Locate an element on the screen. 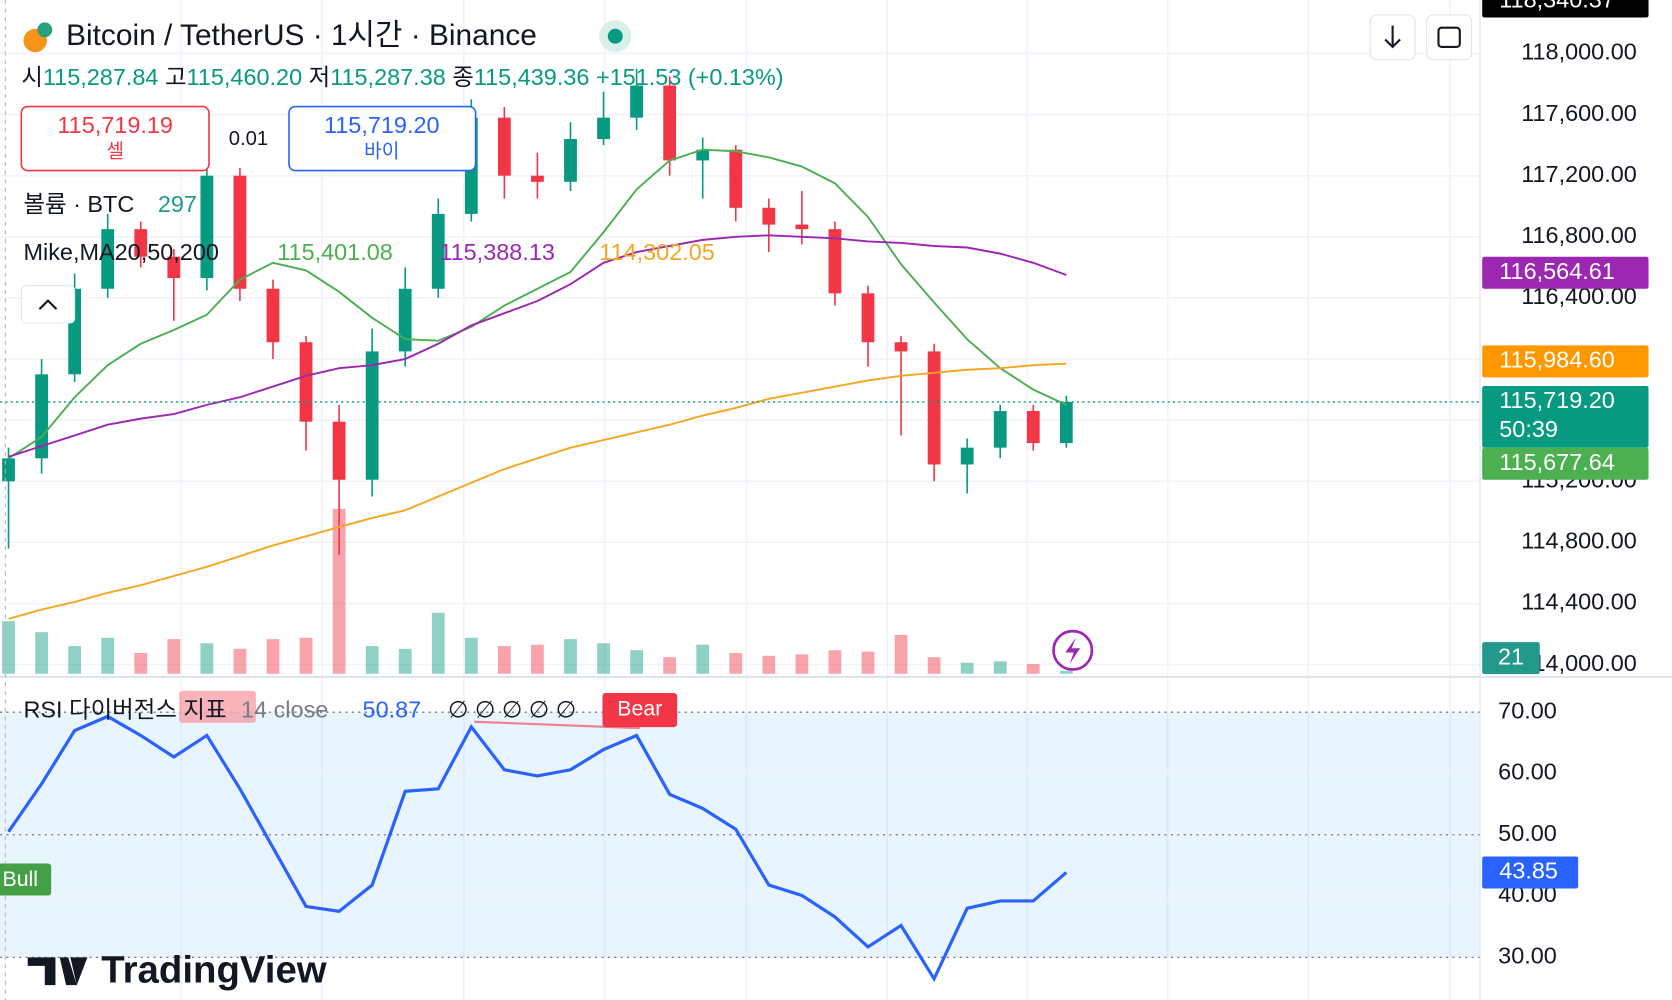 The height and width of the screenshot is (1000, 1672). sell-label: 셀 is located at coordinates (115, 152).